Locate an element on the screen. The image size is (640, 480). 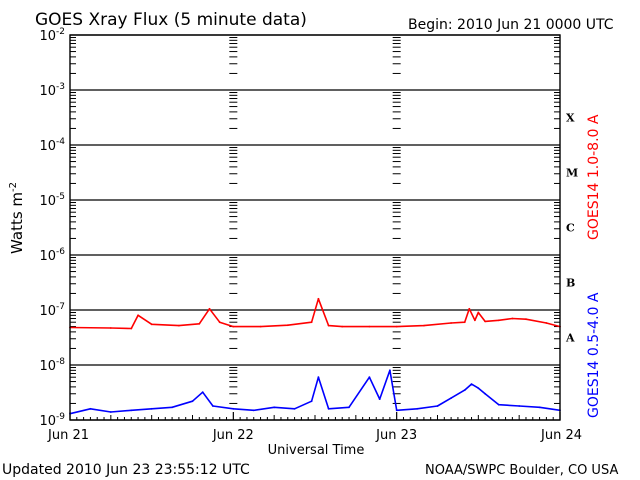
y-tick-label: 10⁻⁷ is located at coordinates (52, 310).